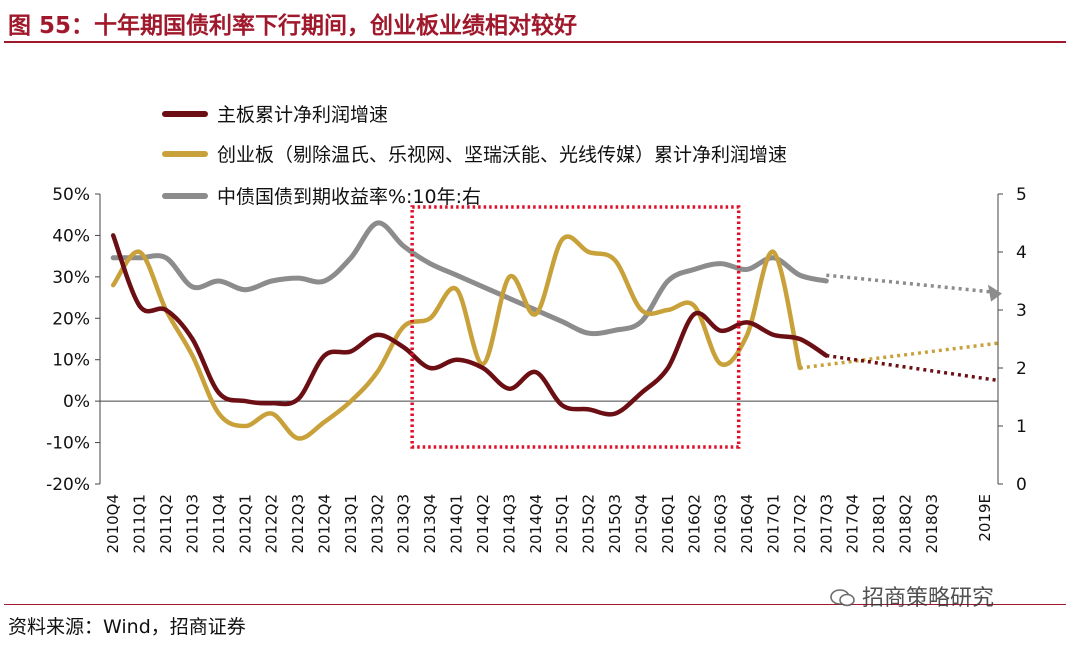  What do you see at coordinates (589, 524) in the screenshot?
I see `category-label: 2015Q2` at bounding box center [589, 524].